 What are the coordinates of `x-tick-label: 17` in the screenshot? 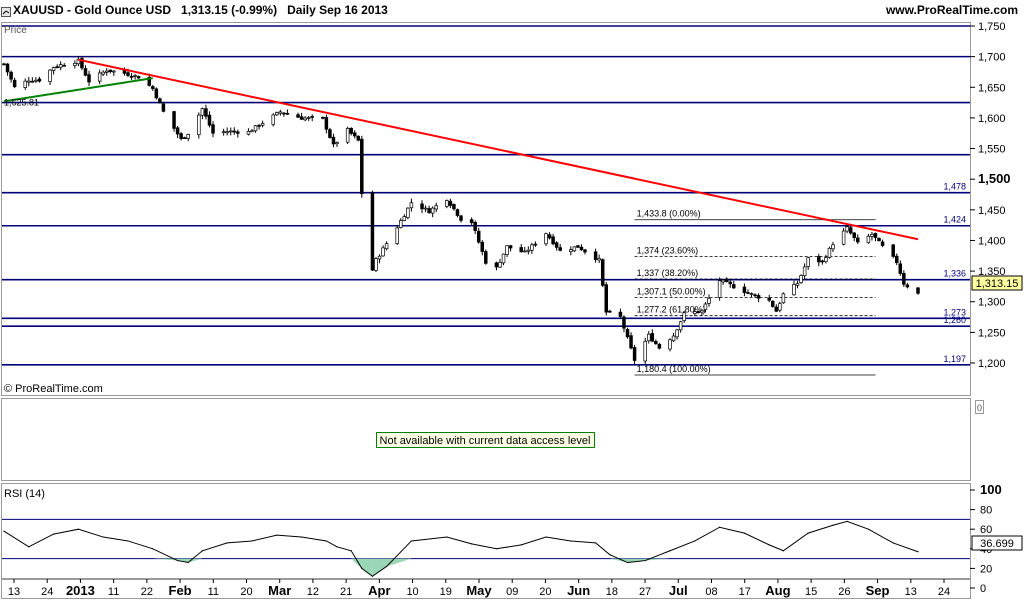 It's located at (745, 592).